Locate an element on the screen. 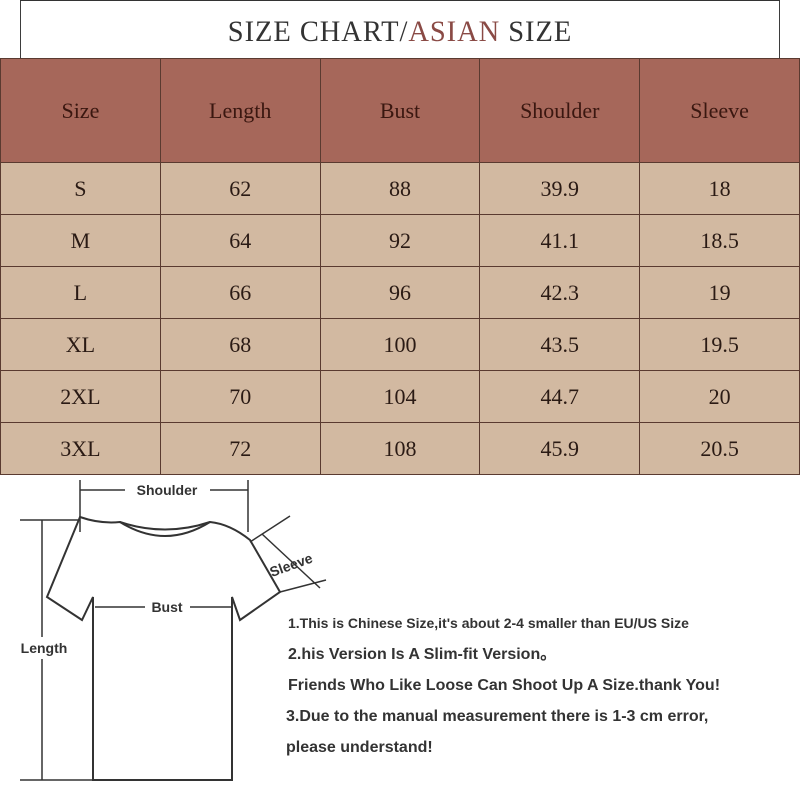 The height and width of the screenshot is (800, 800). note-line: 2.his Version Is A Slim-fit Version。 is located at coordinates (422, 654).